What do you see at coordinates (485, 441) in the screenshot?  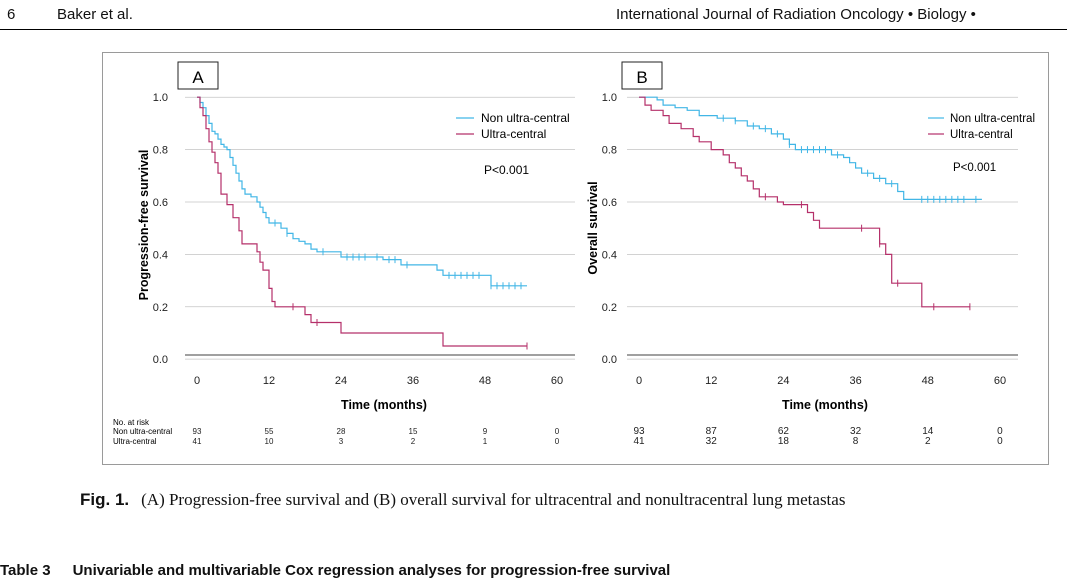 I see `risk-count: 1` at bounding box center [485, 441].